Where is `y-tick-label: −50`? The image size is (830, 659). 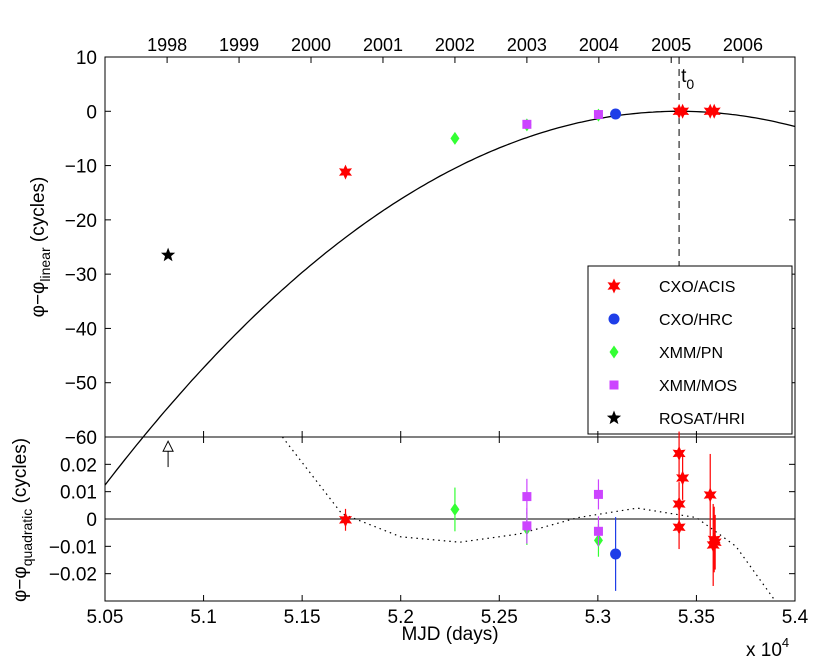
y-tick-label: −50 is located at coordinates (81, 384).